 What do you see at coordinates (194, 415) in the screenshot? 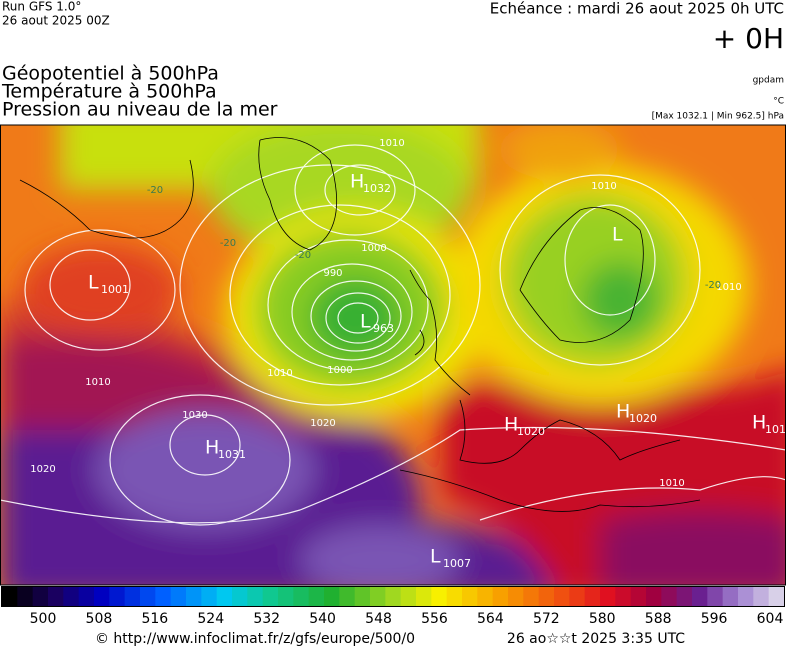
I see `isobar-label: 1030` at bounding box center [194, 415].